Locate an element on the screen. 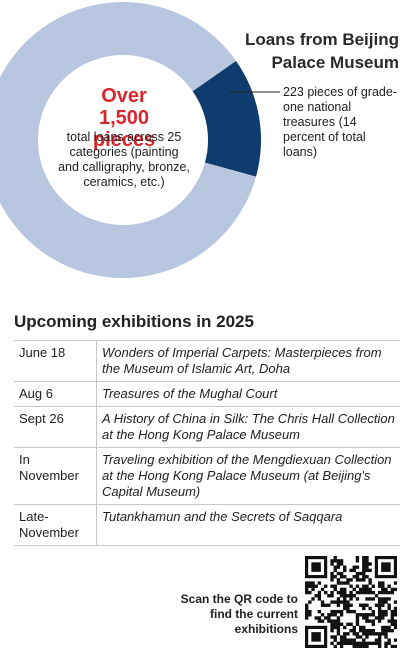 This screenshot has height=657, width=407. date-cell: Aug 6 is located at coordinates (55, 394).